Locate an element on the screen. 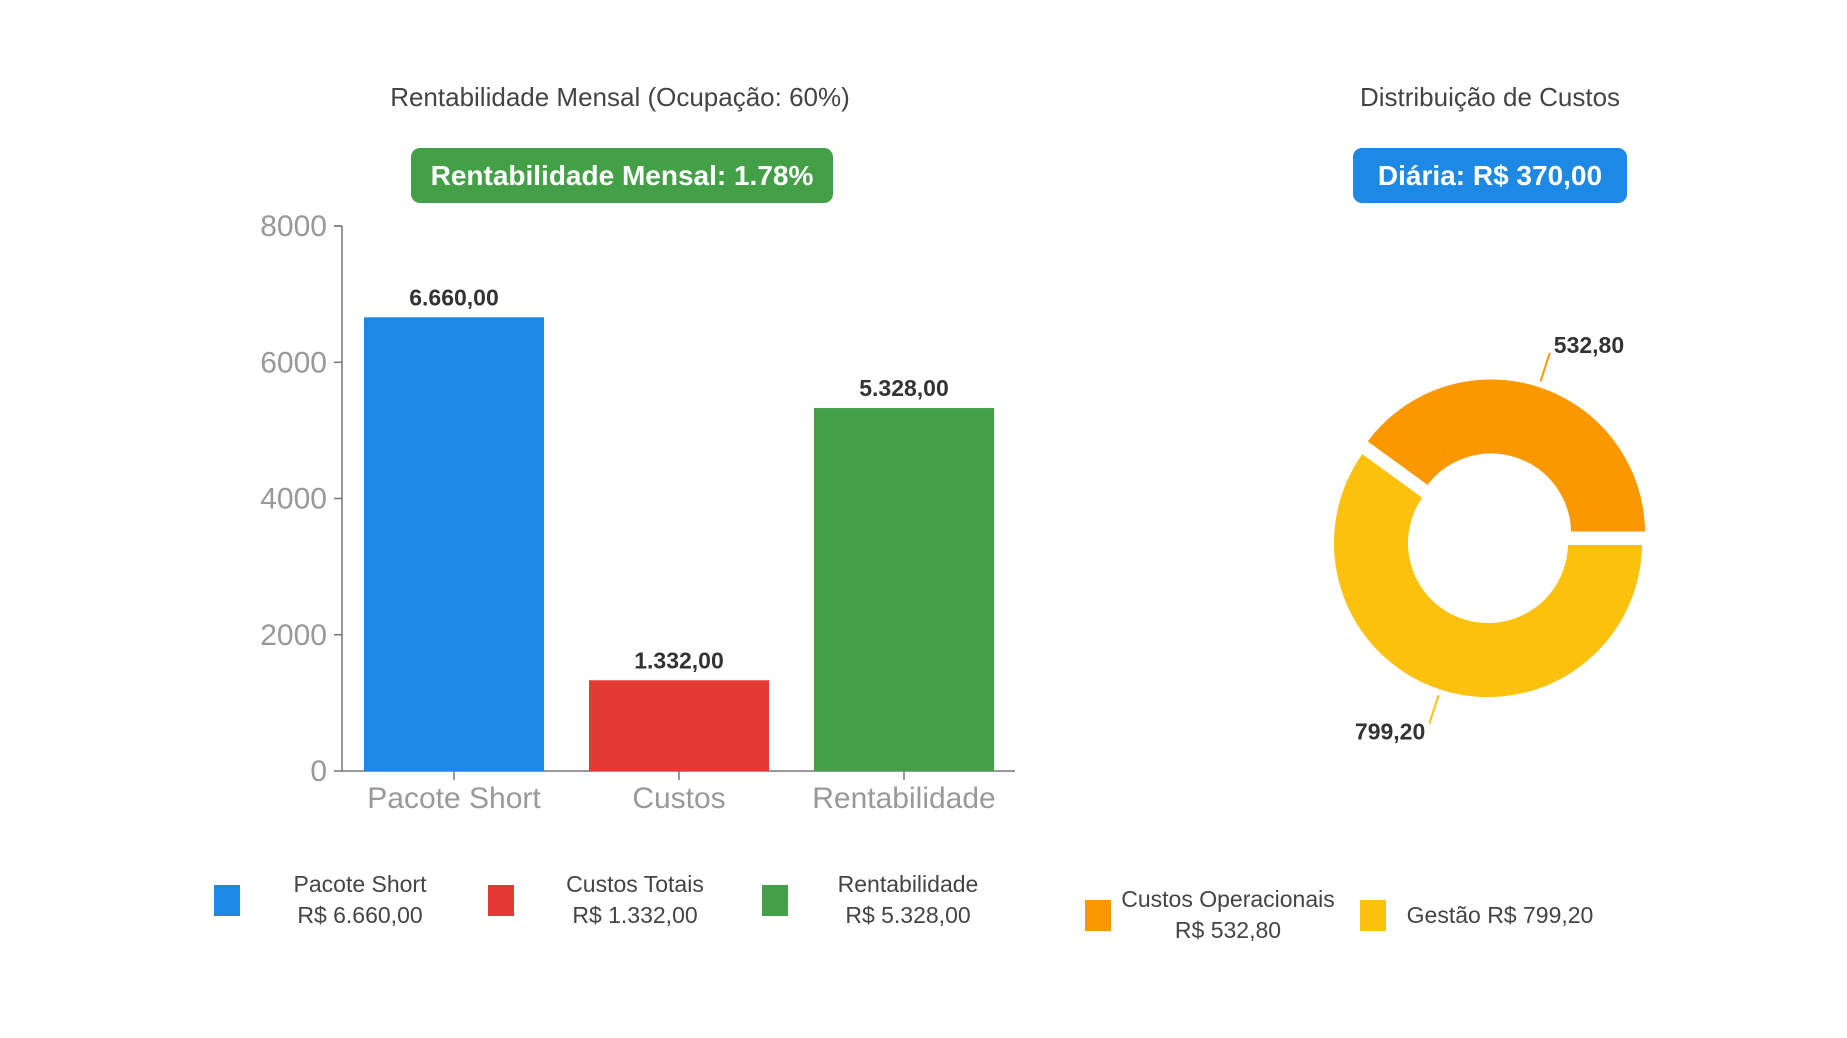 This screenshot has height=1038, width=1847. legend-label-line2: R$ 6.660,00 is located at coordinates (360, 915).